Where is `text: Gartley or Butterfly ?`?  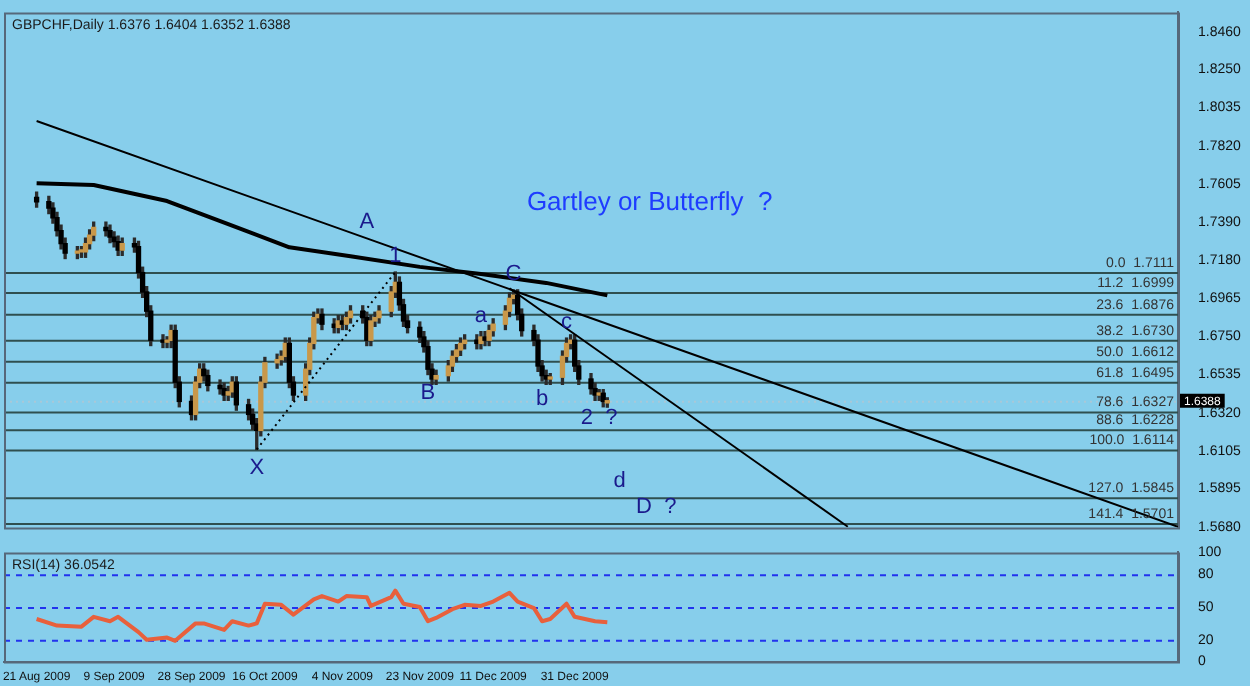
text: Gartley or Butterfly ? is located at coordinates (649, 201).